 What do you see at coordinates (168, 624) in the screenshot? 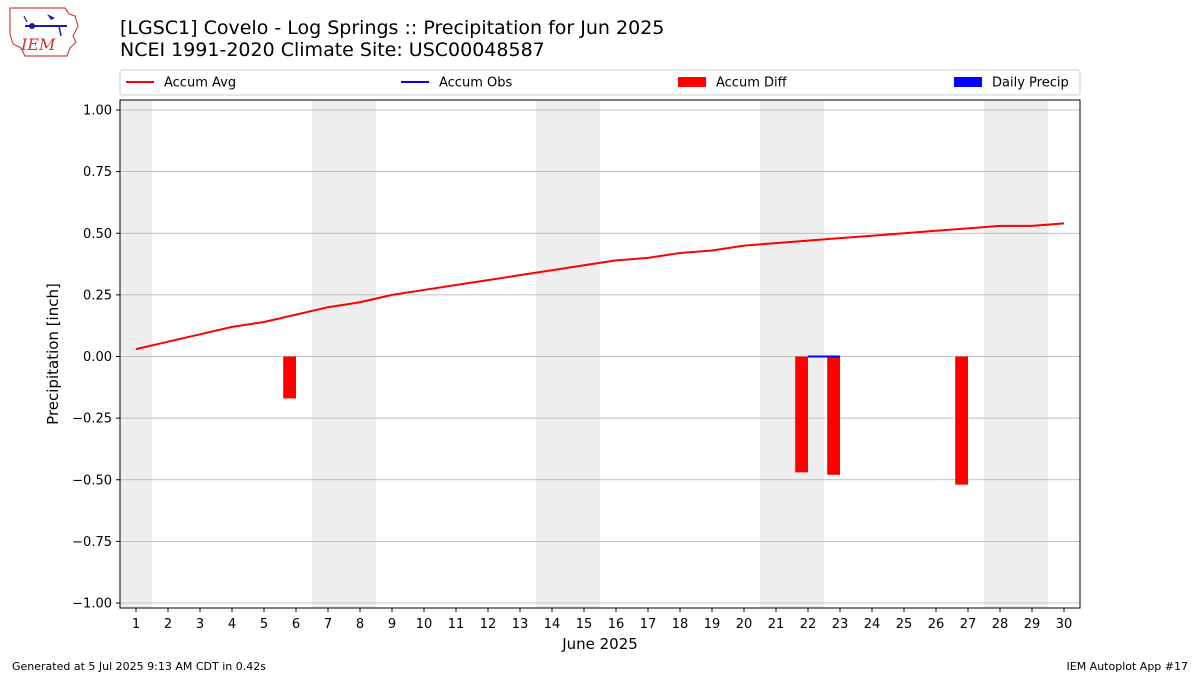
I see `x-tick-label: 2` at bounding box center [168, 624].